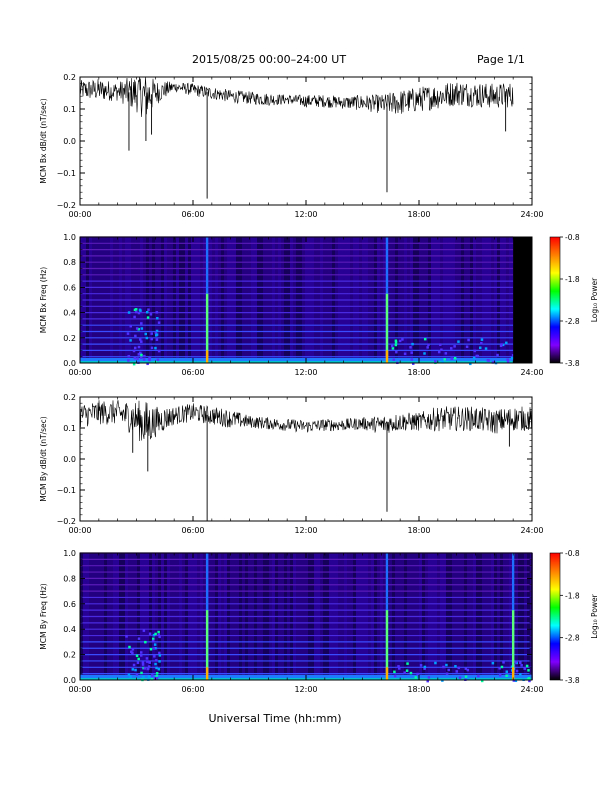 The height and width of the screenshot is (792, 612). Describe the element at coordinates (501, 59) in the screenshot. I see `page-number: Page 1/1` at that location.